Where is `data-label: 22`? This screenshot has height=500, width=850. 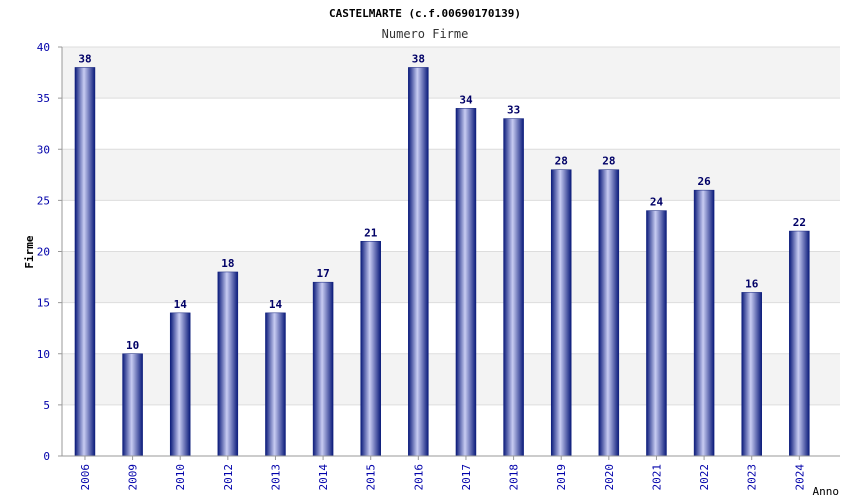 data-label: 22 is located at coordinates (799, 222).